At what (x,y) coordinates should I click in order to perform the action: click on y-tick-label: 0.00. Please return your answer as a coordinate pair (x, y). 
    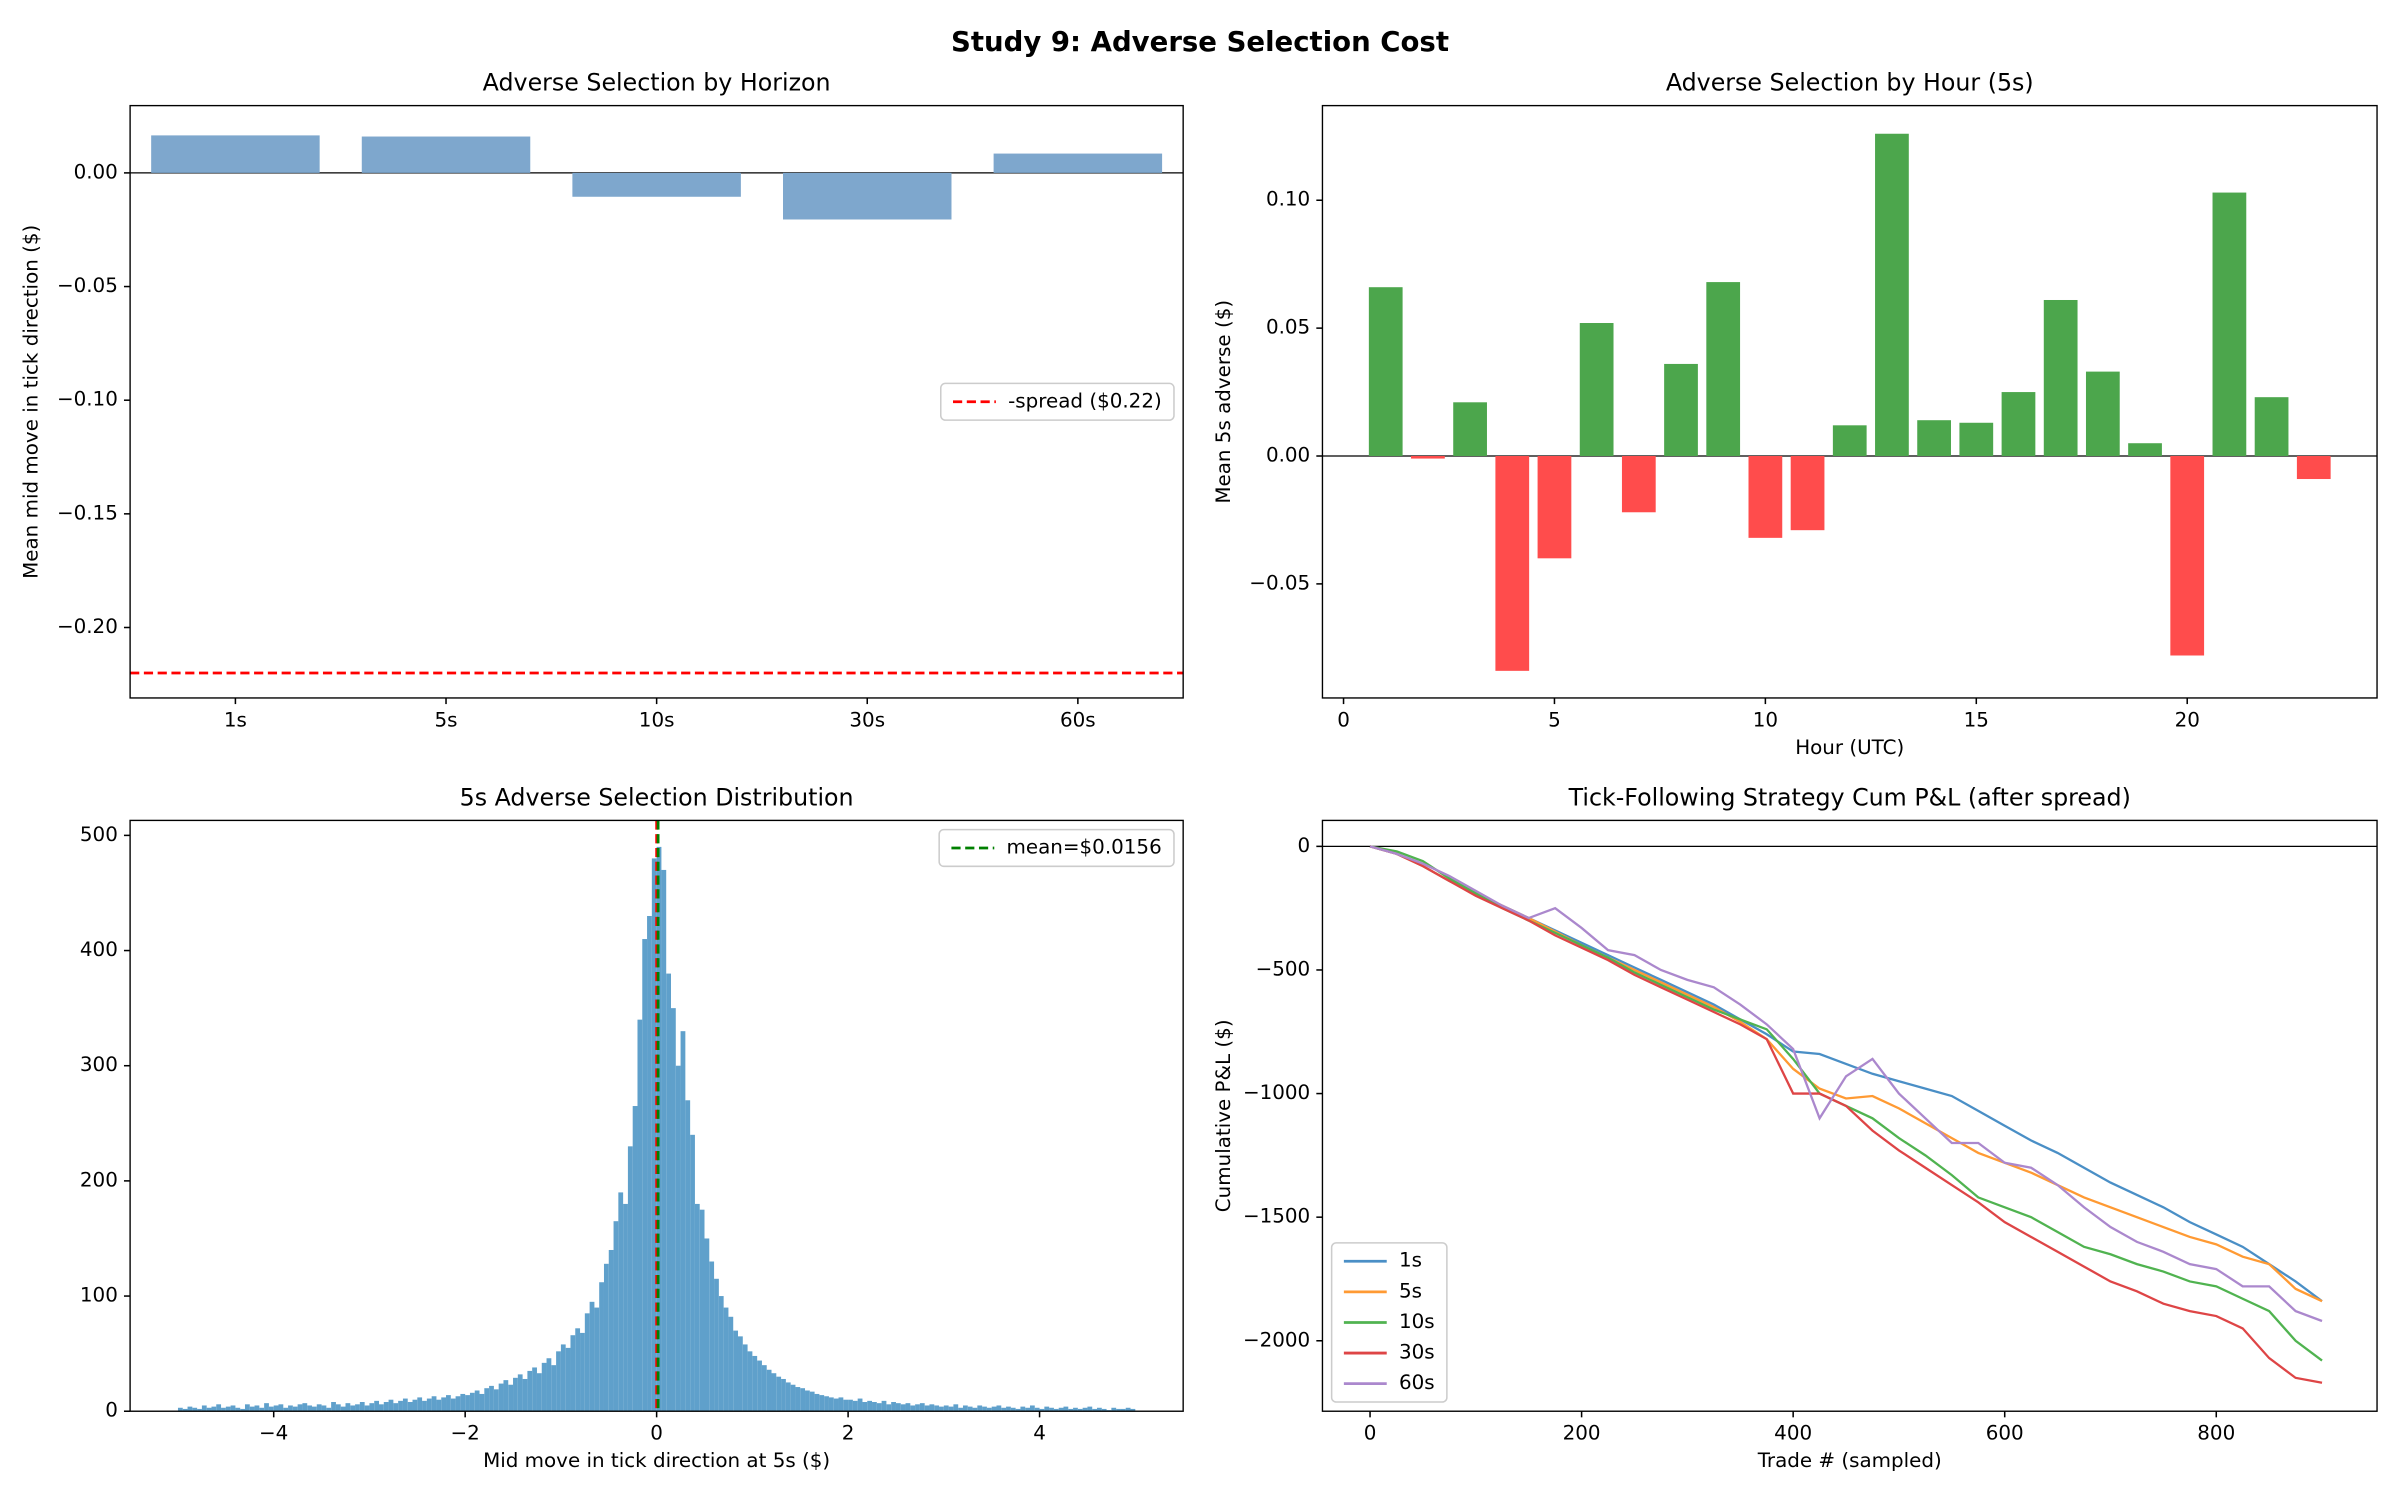
    Looking at the image, I should click on (96, 171).